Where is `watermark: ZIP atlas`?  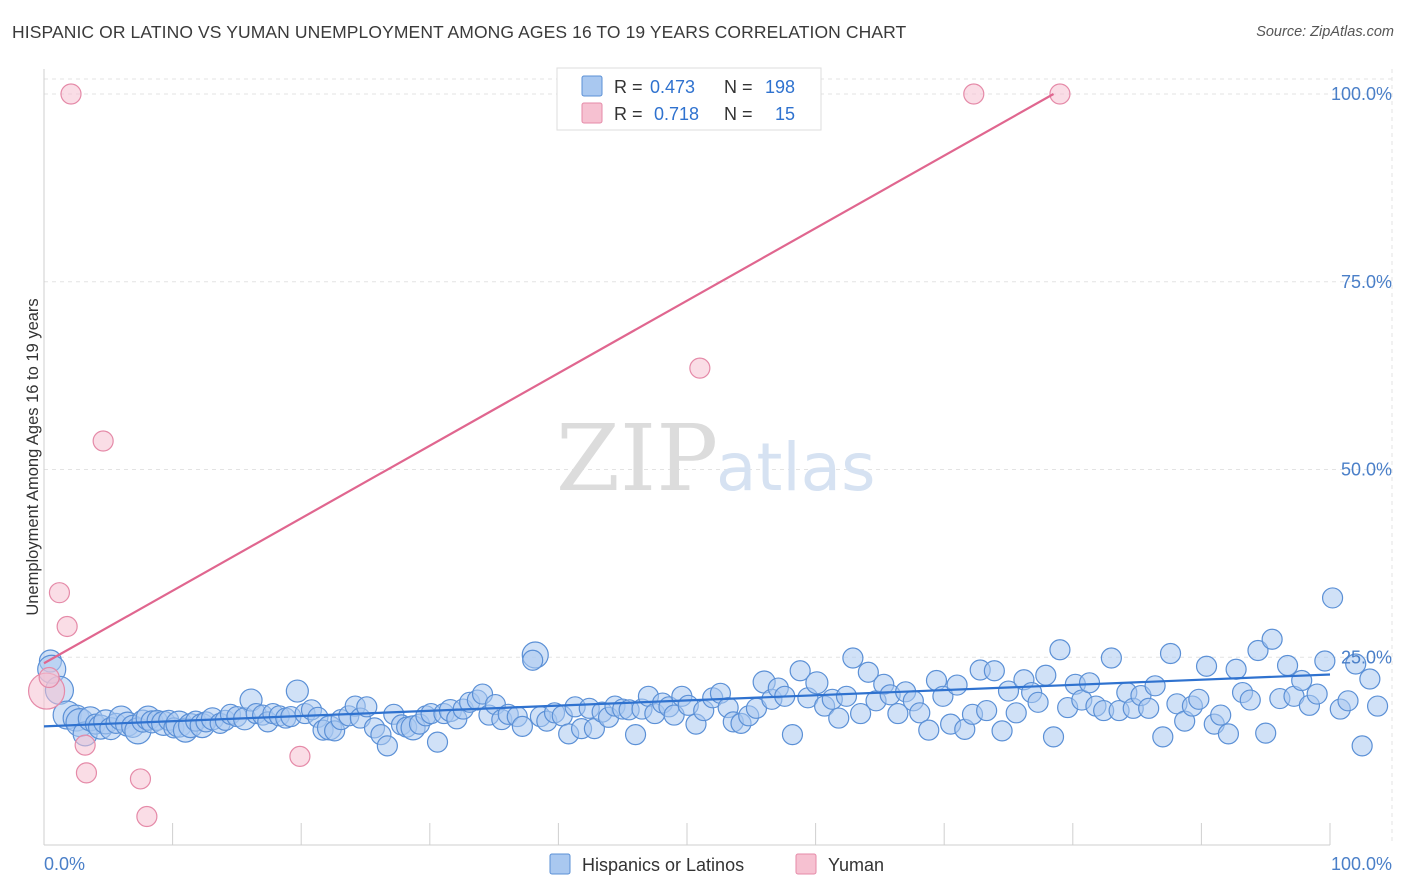
watermark: ZIP atlas is located at coordinates (716, 458).